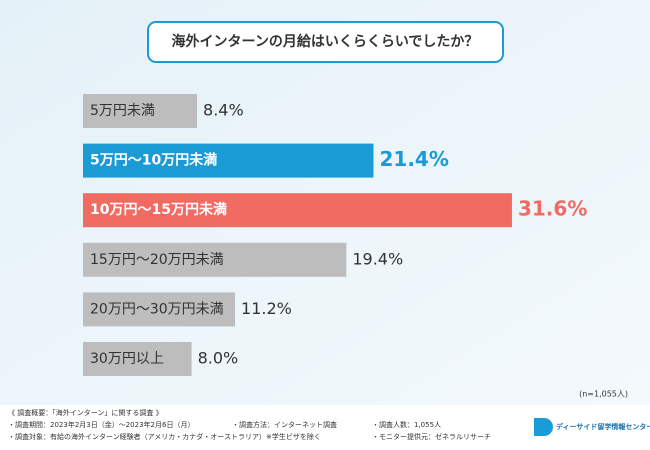 Image resolution: width=650 pixels, height=450 pixels. Describe the element at coordinates (266, 308) in the screenshot. I see `value-label: 11.2%` at that location.